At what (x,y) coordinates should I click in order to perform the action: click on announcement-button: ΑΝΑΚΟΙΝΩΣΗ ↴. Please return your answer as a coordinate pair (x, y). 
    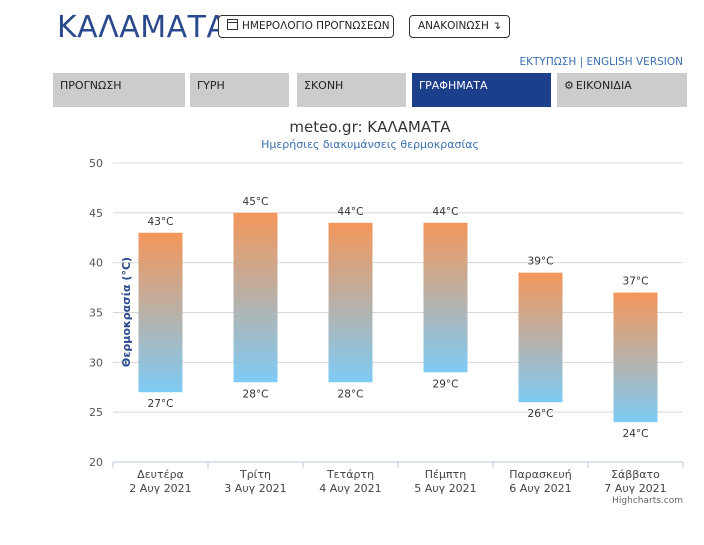
    Looking at the image, I should click on (459, 26).